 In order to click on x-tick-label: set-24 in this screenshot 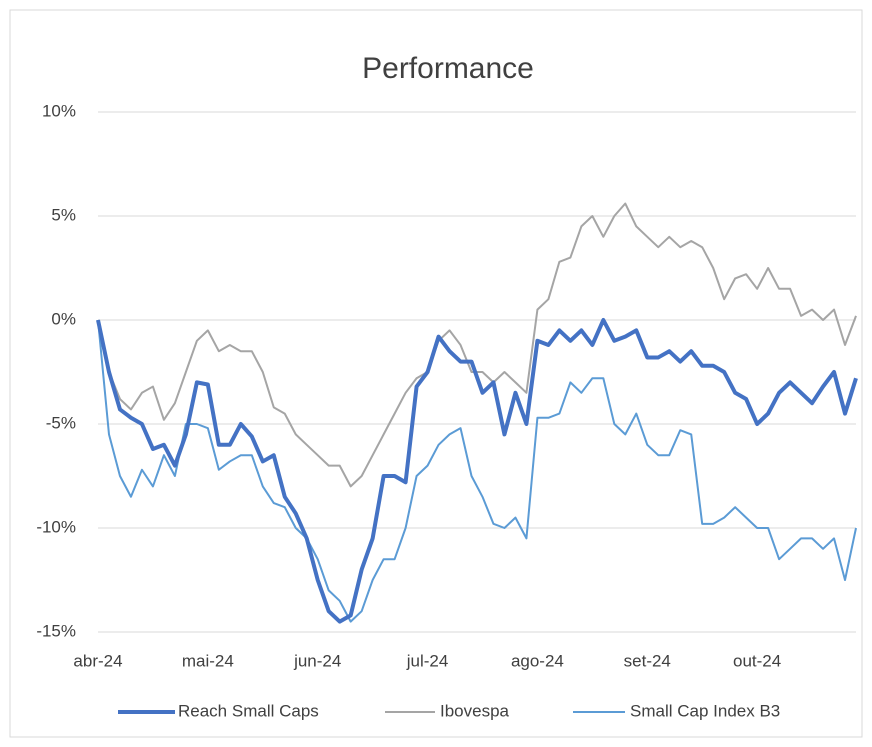, I will do `click(647, 660)`.